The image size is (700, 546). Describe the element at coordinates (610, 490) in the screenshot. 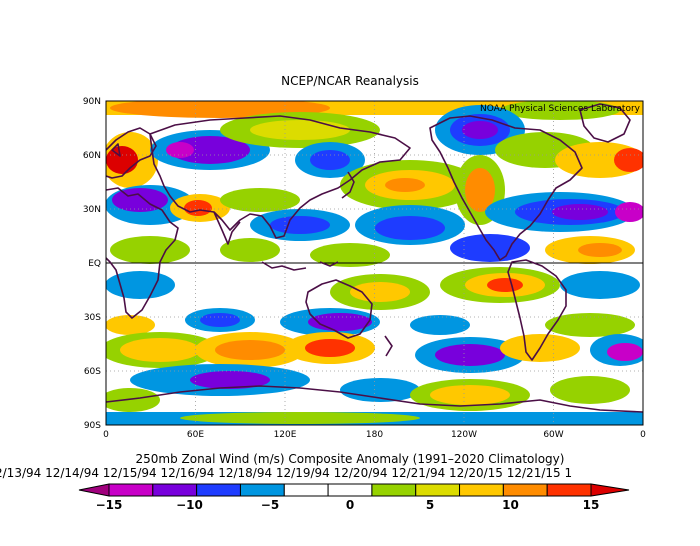

I see `colorbar-arrow-high` at that location.